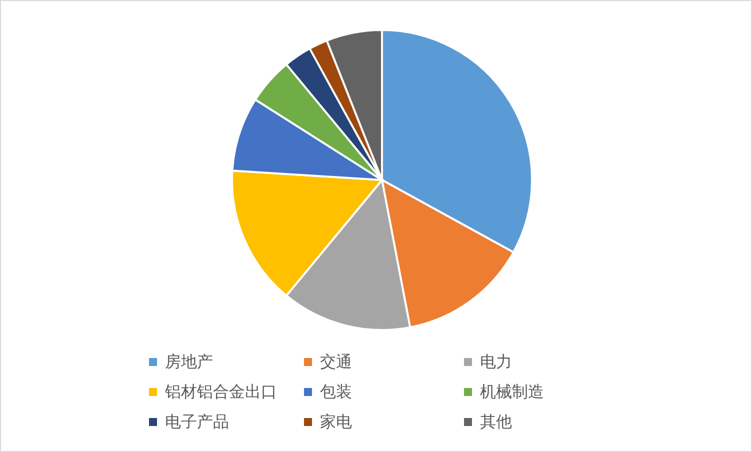 The image size is (752, 452). Describe the element at coordinates (496, 422) in the screenshot. I see `legend-label: 其他` at that location.